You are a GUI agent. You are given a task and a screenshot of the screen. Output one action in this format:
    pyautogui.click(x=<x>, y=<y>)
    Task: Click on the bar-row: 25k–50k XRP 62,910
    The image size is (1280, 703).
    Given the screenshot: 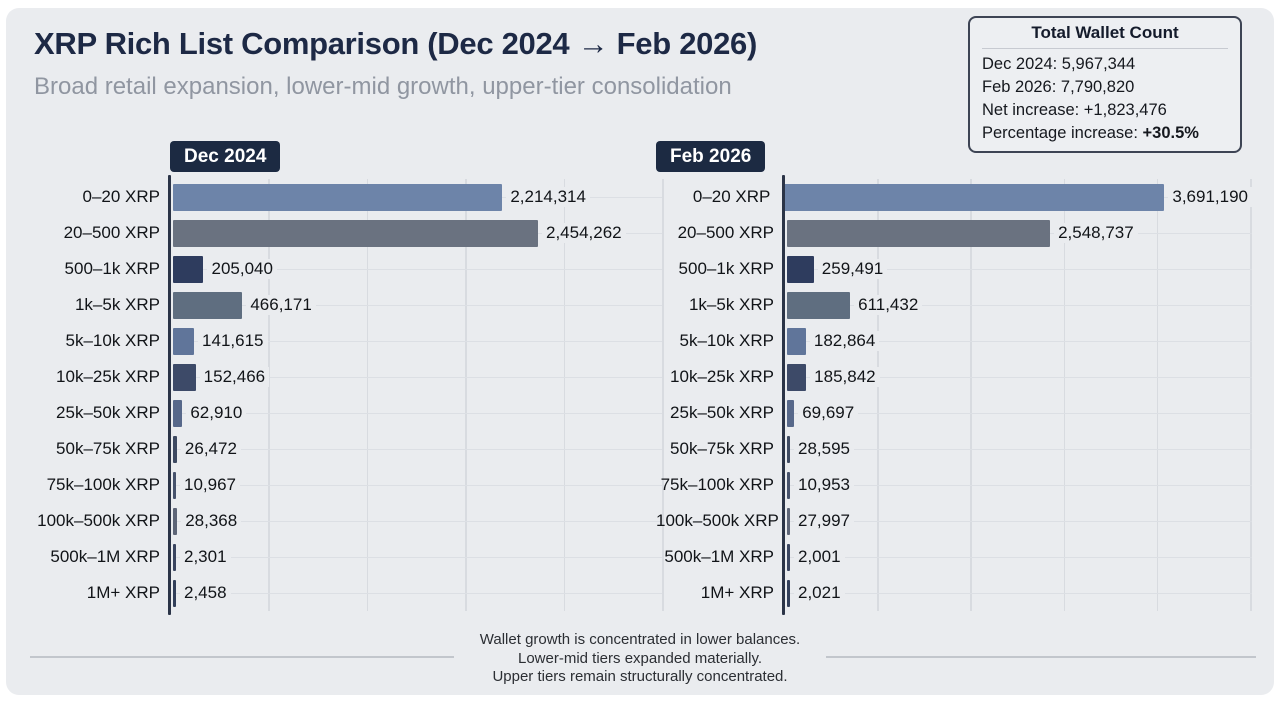 What is the action you would take?
    pyautogui.click(x=348, y=413)
    